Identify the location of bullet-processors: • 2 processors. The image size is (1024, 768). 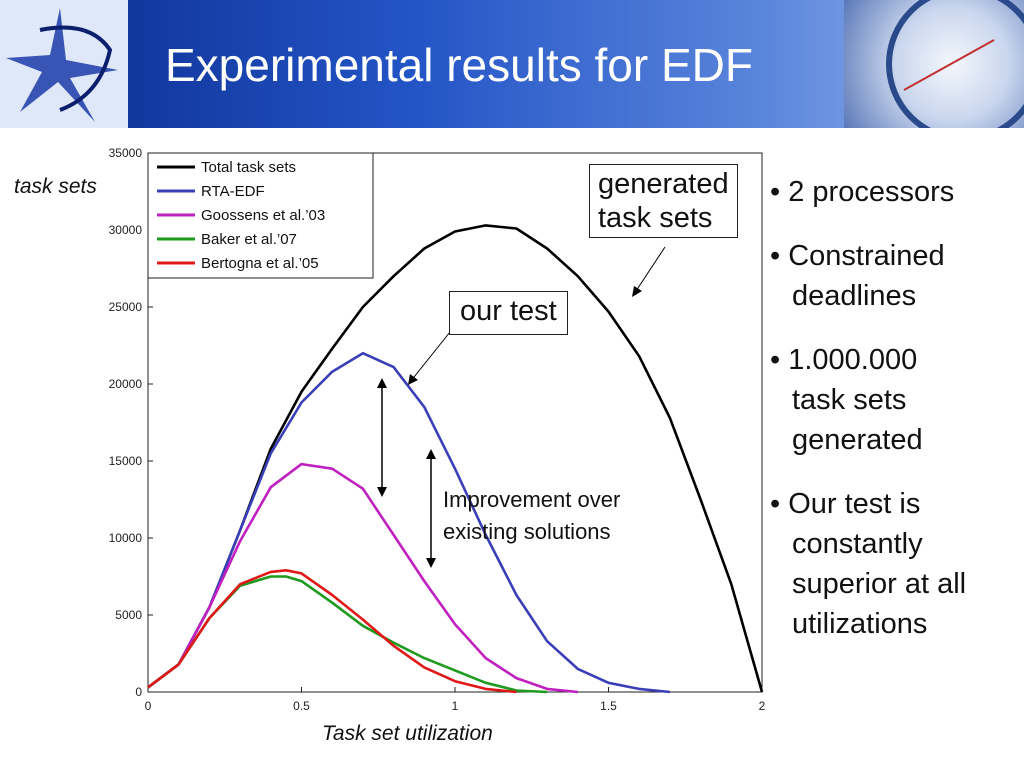
(862, 192).